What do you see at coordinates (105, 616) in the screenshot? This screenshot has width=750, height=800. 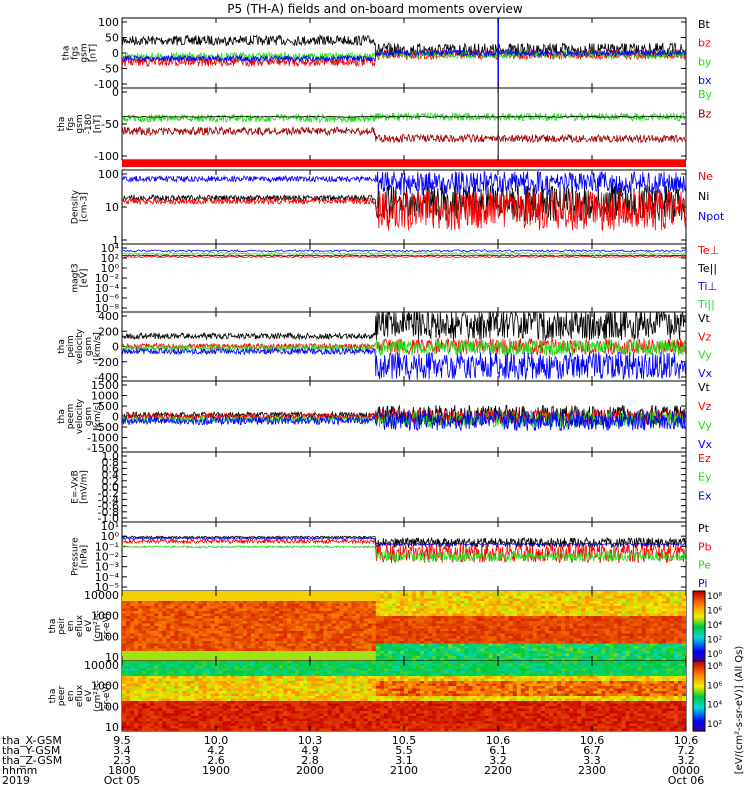 I see `ytick-label: 1000` at bounding box center [105, 616].